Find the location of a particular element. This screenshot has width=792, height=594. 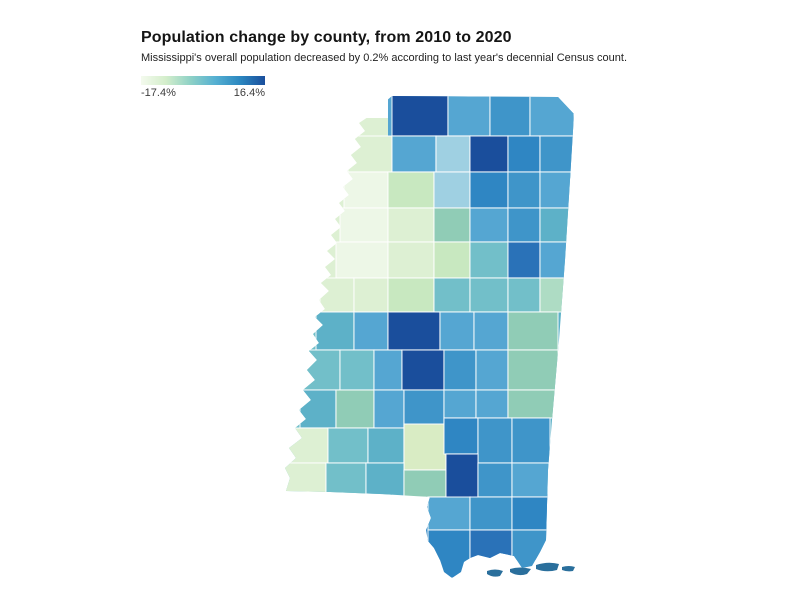

color-legend: -17.4% 16.4% is located at coordinates (203, 87).